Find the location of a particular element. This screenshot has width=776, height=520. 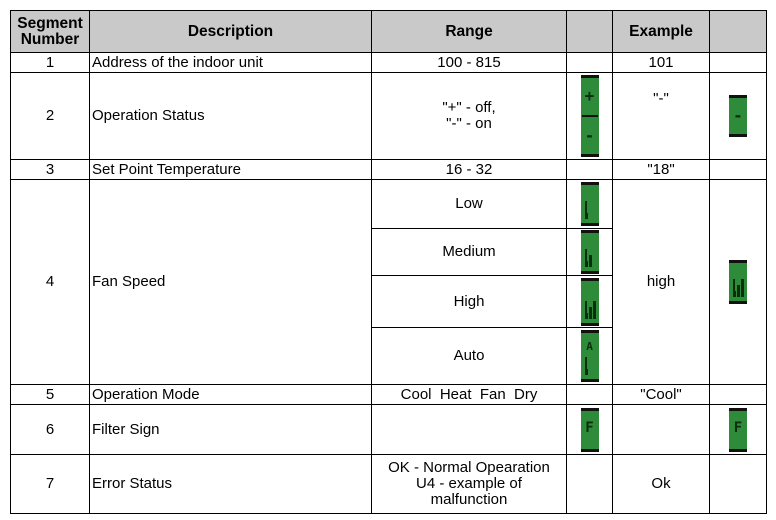

description-cell: Error Status is located at coordinates (230, 484).